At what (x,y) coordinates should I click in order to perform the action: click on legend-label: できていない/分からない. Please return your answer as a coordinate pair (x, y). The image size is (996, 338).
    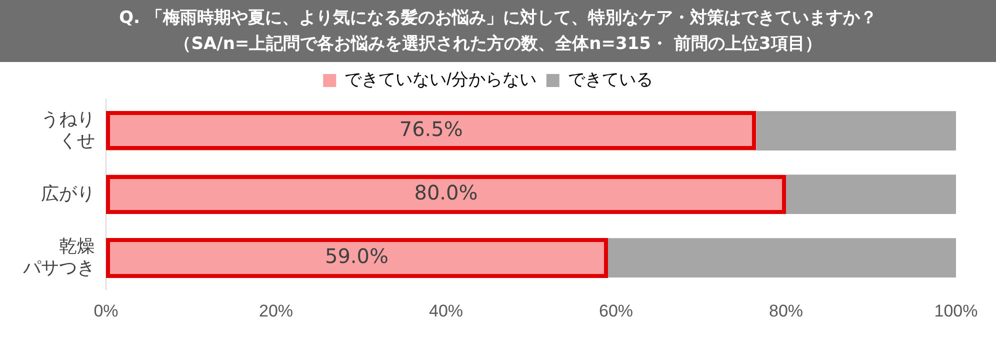
    Looking at the image, I should click on (440, 80).